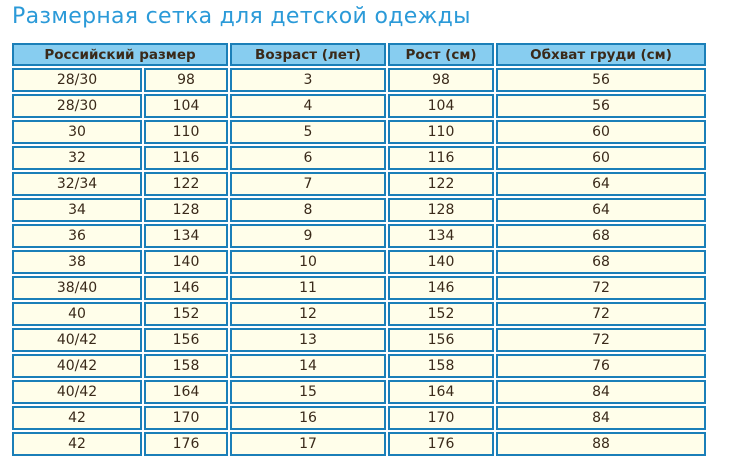 The height and width of the screenshot is (458, 736). Describe the element at coordinates (186, 314) in the screenshot. I see `cell-size-number: 152` at that location.